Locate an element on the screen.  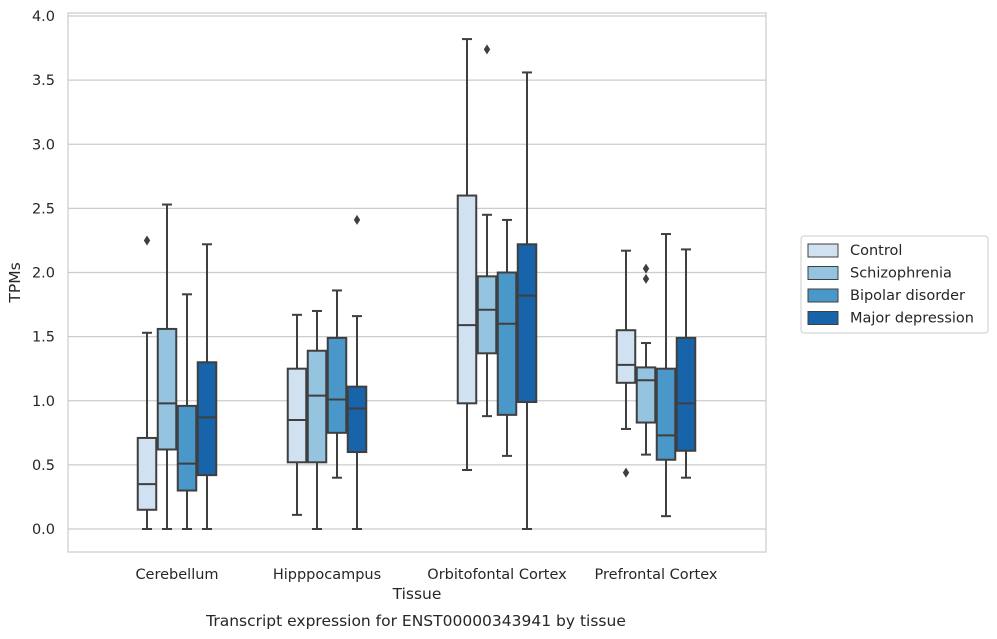
x-tick-label: Orbitofontal Cortex is located at coordinates (497, 575).